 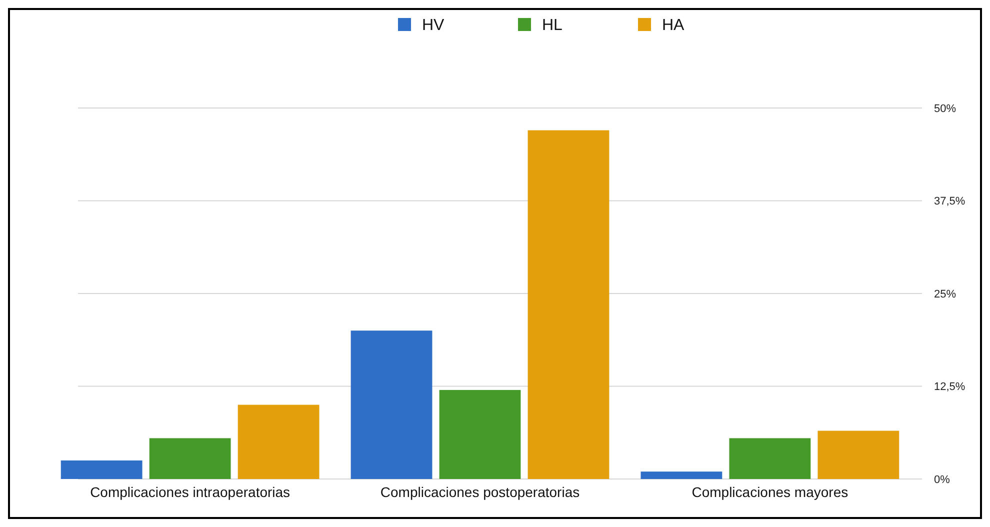 I want to click on y-tick-label: 50%, so click(x=945, y=108).